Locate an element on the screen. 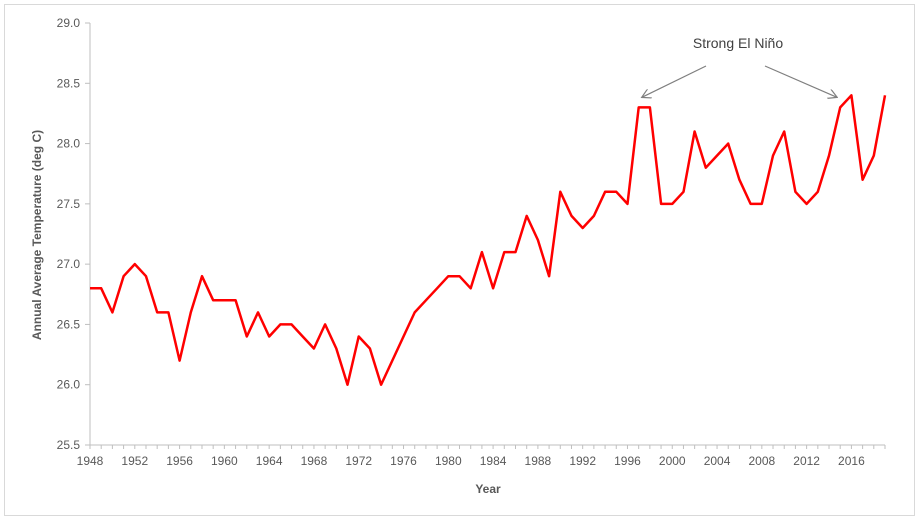  x-tick-label: 1980 is located at coordinates (448, 461).